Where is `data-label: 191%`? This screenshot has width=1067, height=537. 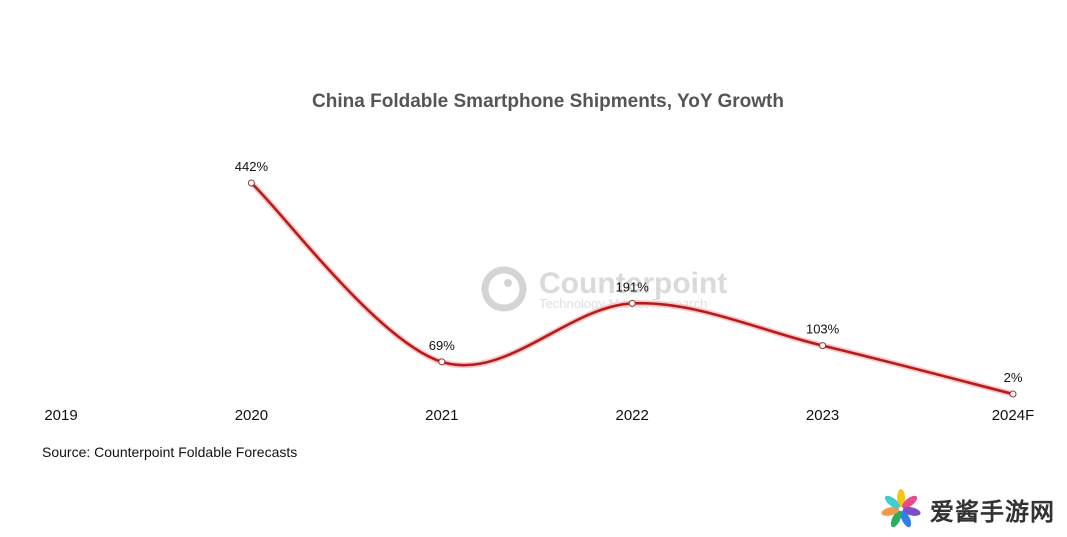
data-label: 191% is located at coordinates (633, 286).